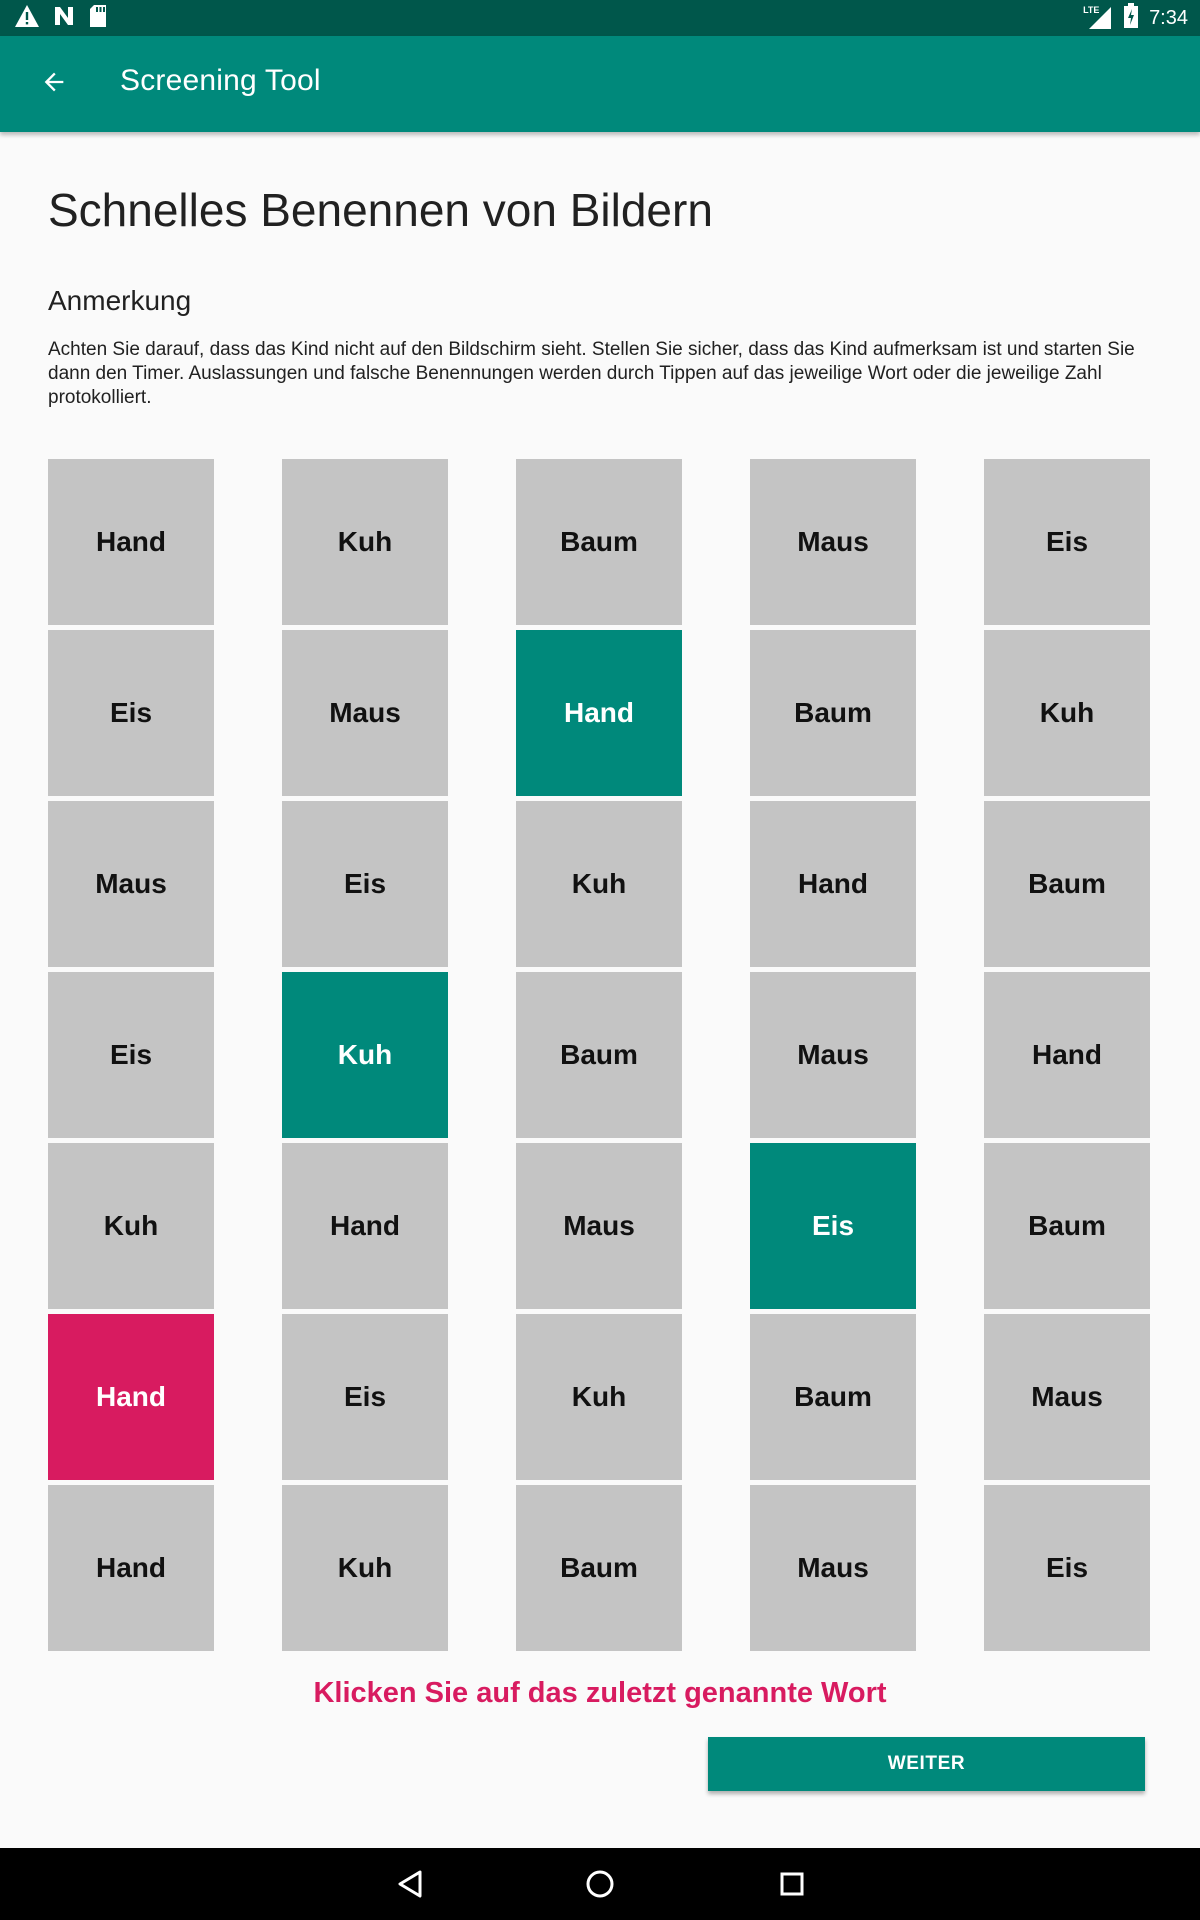 The image size is (1200, 1920). Describe the element at coordinates (926, 1764) in the screenshot. I see `next-button: WEITER` at that location.